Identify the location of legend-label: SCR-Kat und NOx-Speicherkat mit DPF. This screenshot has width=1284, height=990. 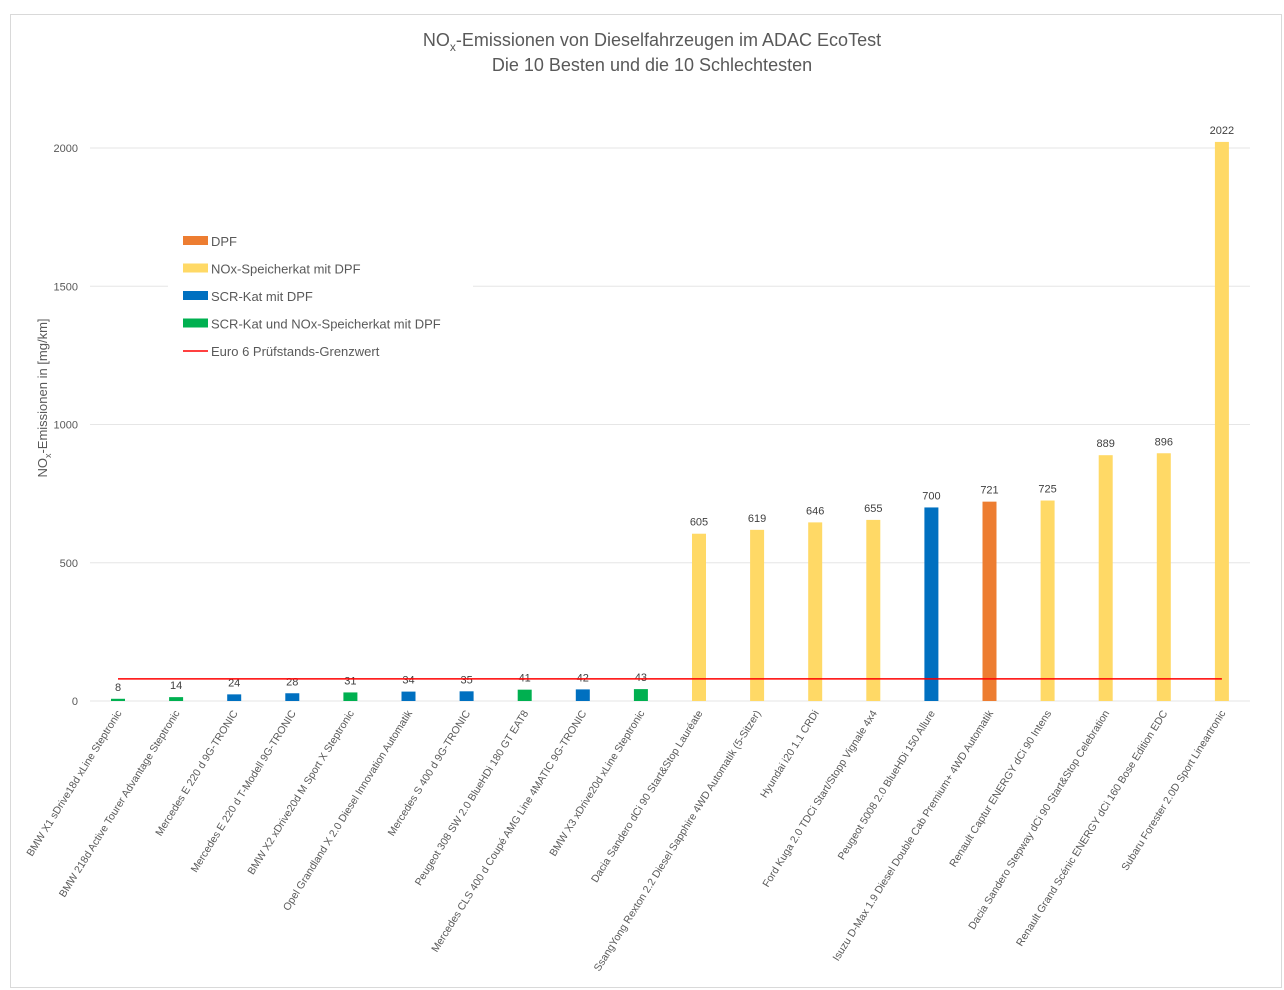
(326, 324).